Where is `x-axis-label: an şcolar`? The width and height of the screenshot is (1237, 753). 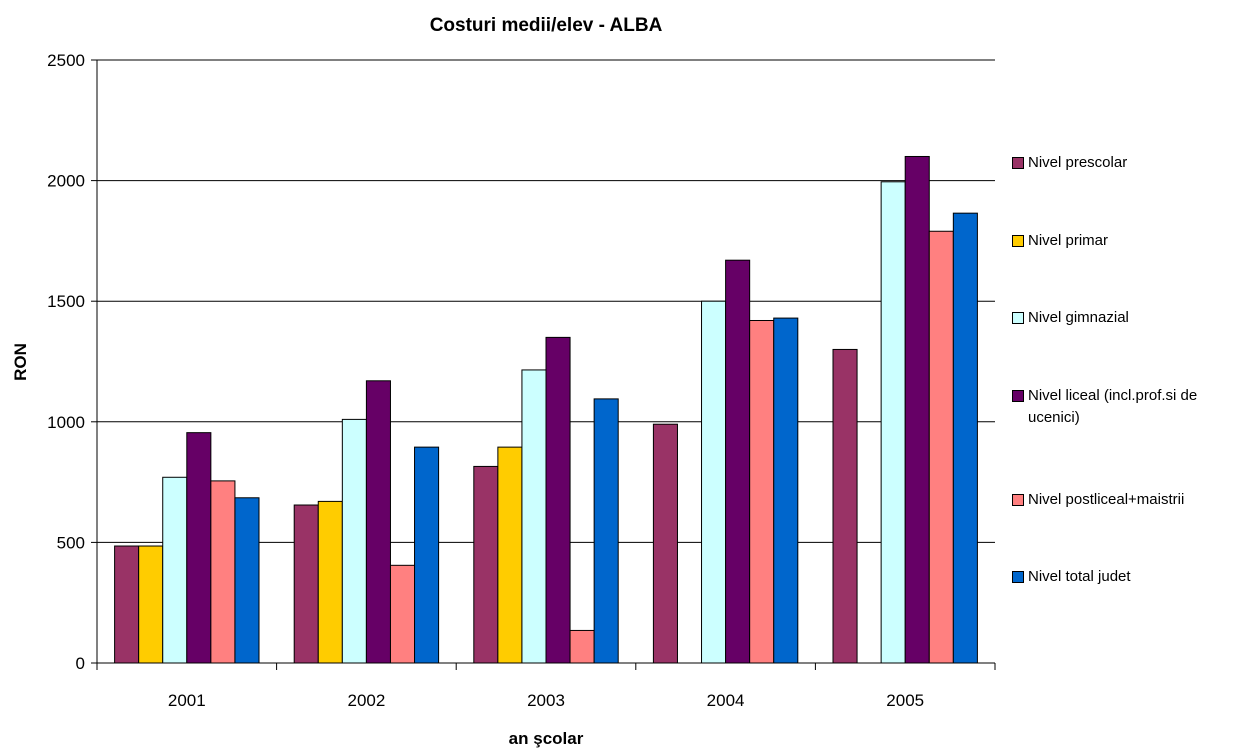 x-axis-label: an şcolar is located at coordinates (546, 738).